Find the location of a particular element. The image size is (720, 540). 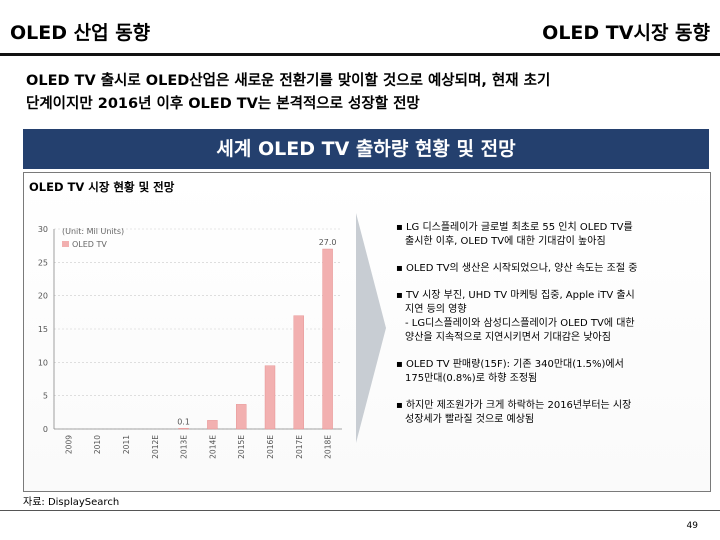

bullet-line: 지연 등의 영향 is located at coordinates (436, 309).